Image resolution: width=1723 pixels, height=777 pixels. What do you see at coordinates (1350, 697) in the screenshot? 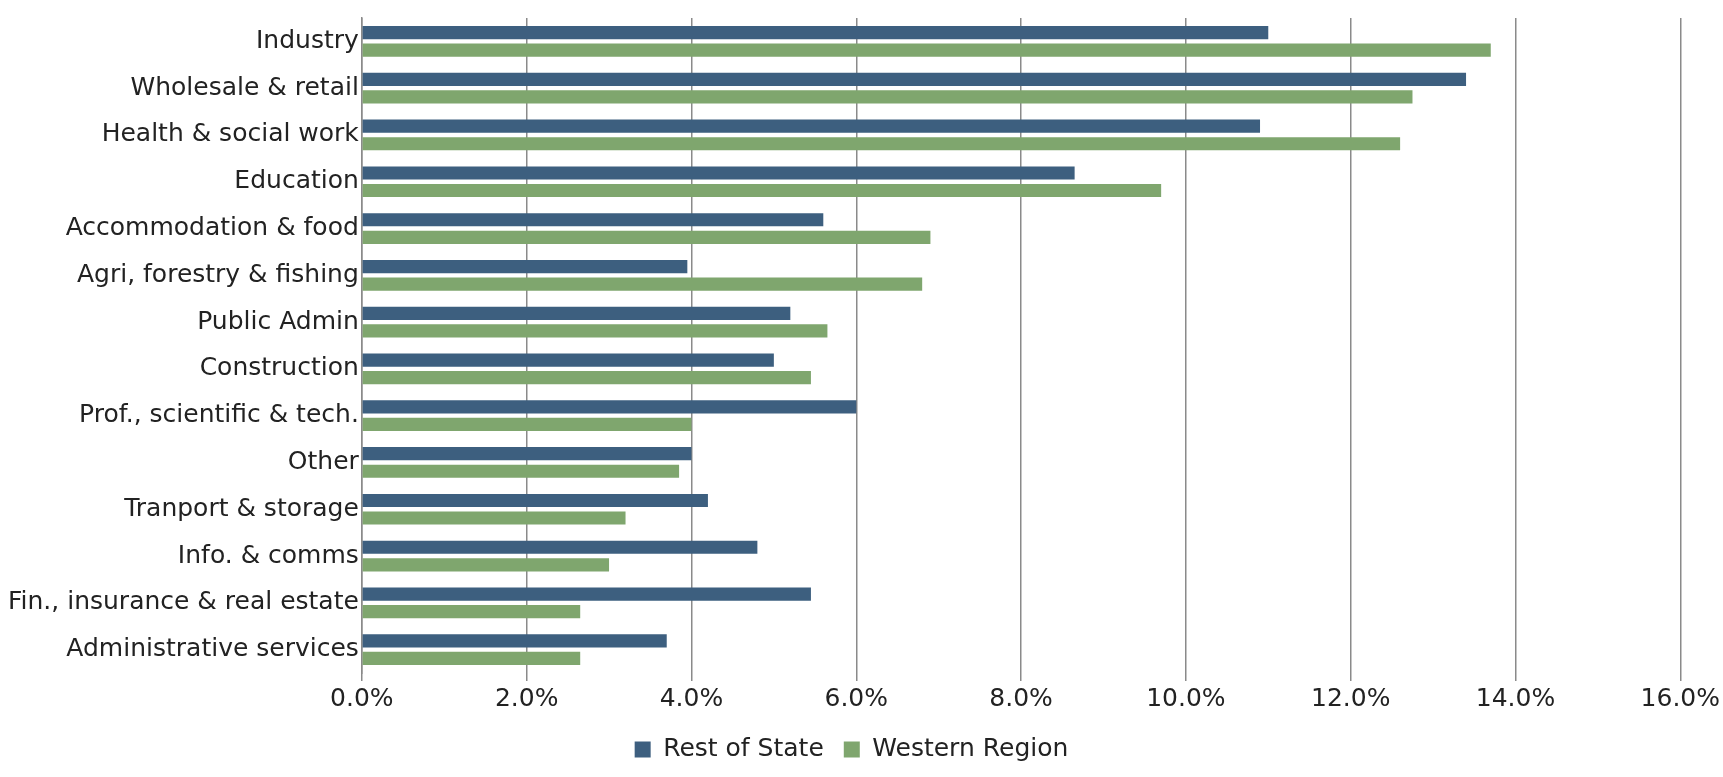
I see `x-tick-label: 12.0%` at bounding box center [1350, 697].